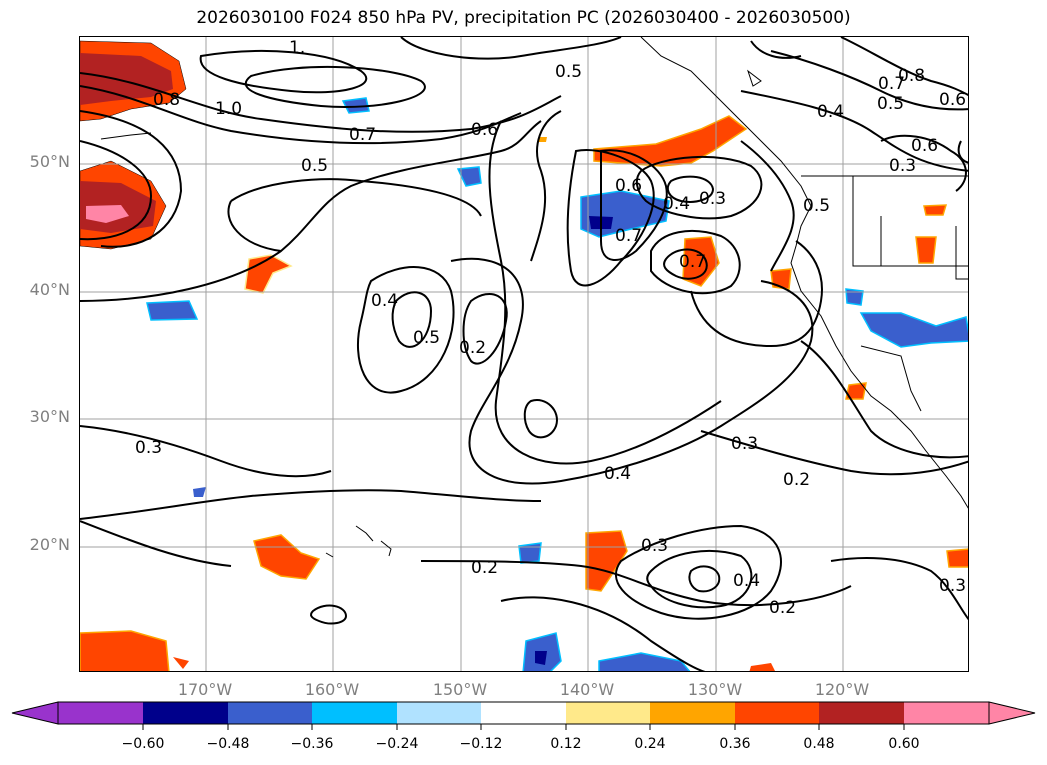 The width and height of the screenshot is (1047, 765). Describe the element at coordinates (397, 744) in the screenshot. I see `colorbar-tick: −0.24` at that location.